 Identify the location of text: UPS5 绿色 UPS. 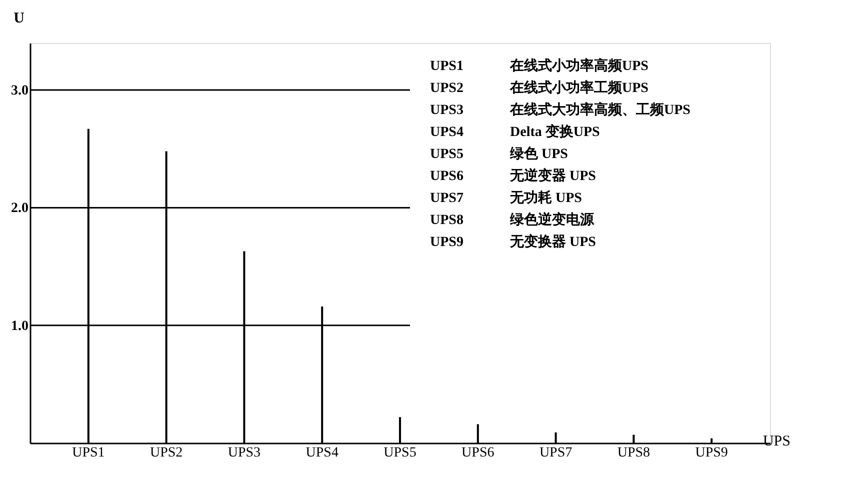
(499, 154).